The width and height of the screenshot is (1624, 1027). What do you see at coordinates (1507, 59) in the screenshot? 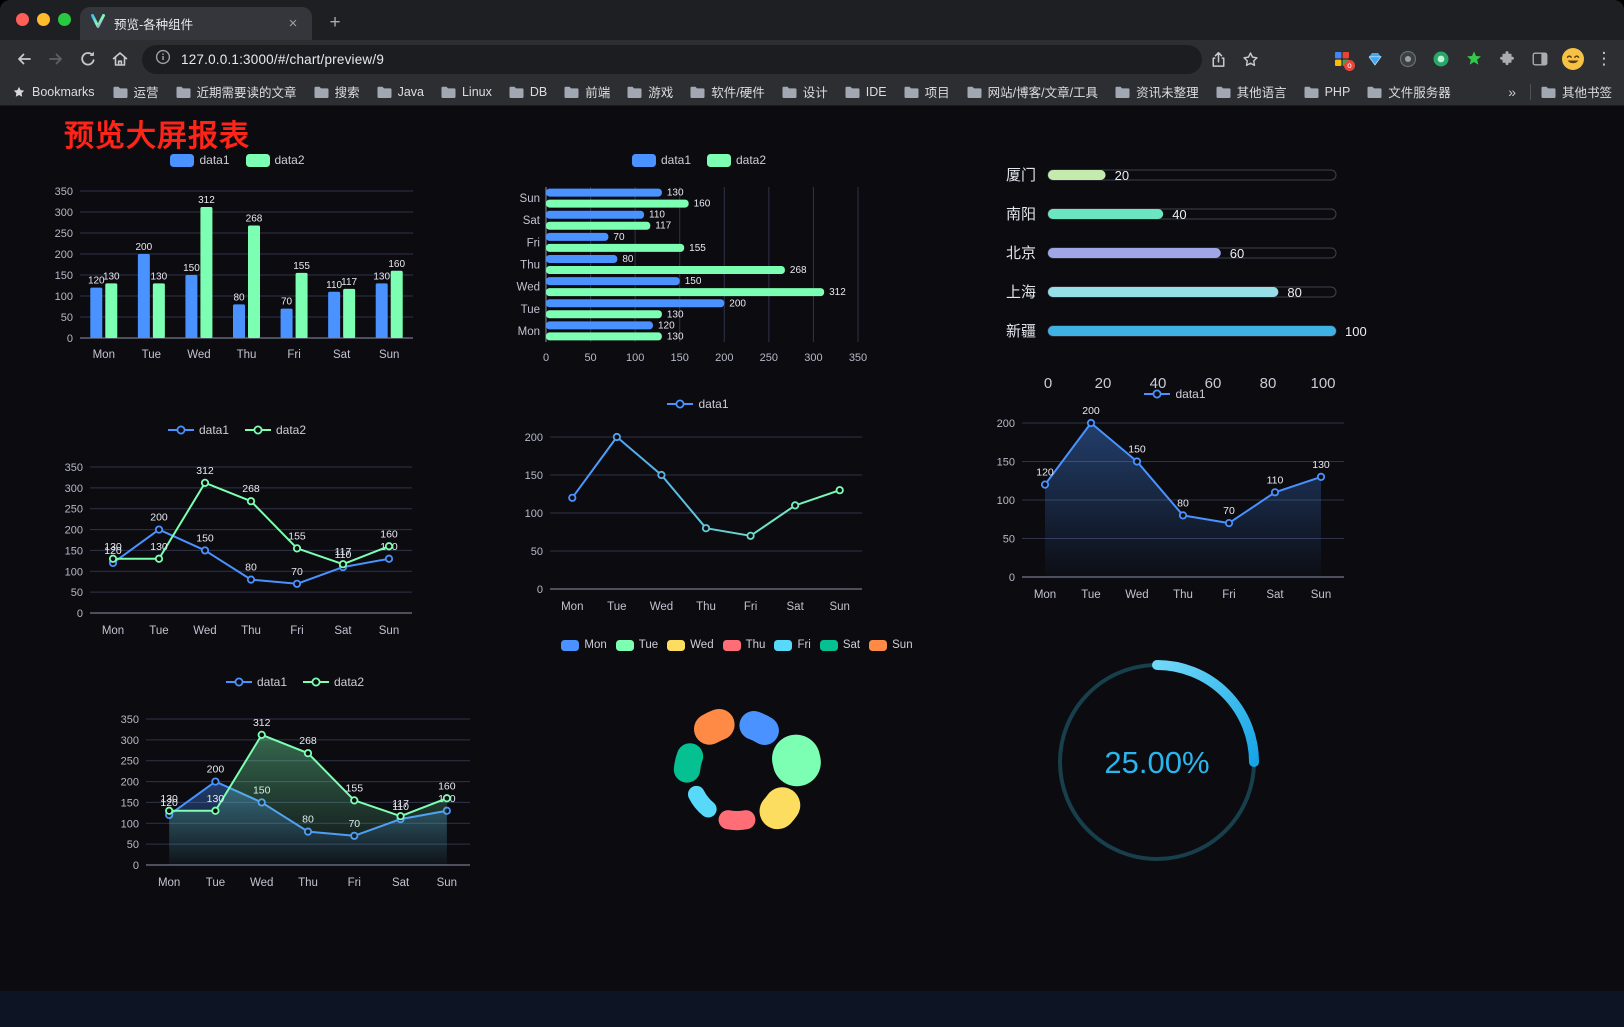
I see `extensions-puzzle-icon` at bounding box center [1507, 59].